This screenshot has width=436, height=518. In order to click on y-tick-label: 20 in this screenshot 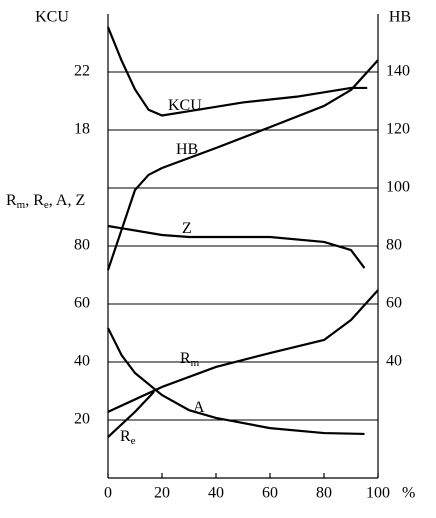, I will do `click(82, 419)`.